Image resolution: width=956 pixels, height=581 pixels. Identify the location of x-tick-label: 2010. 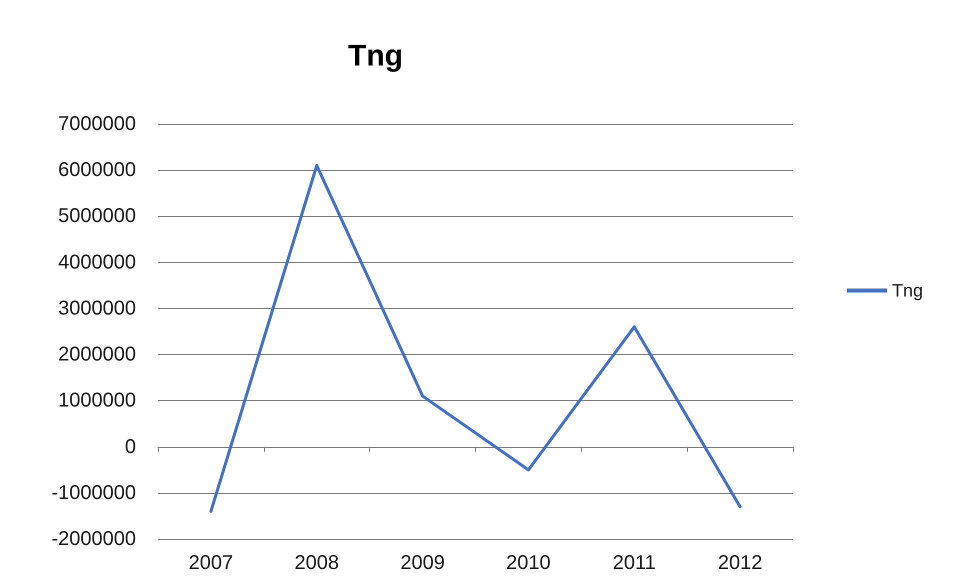
(528, 563).